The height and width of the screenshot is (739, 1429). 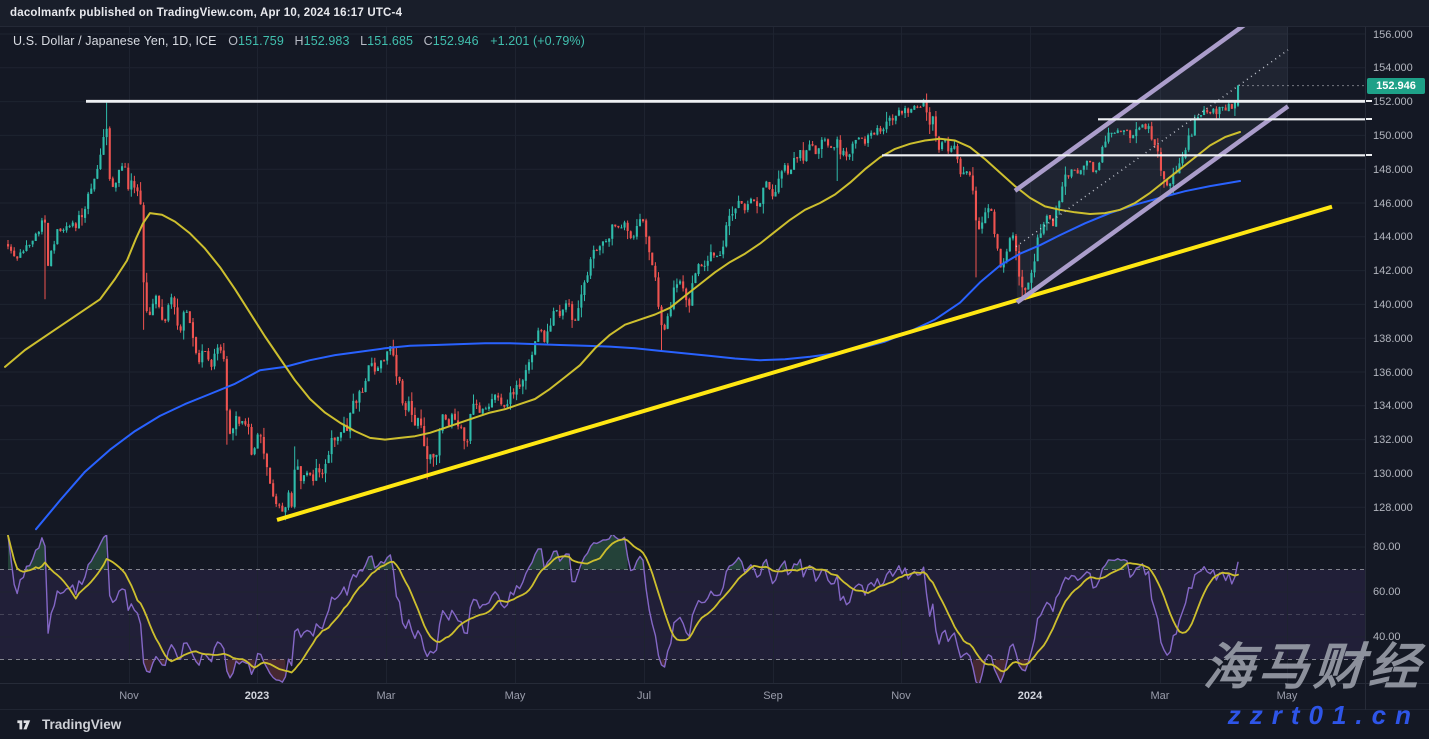 I want to click on tradingview-brand: TradingView, so click(x=82, y=724).